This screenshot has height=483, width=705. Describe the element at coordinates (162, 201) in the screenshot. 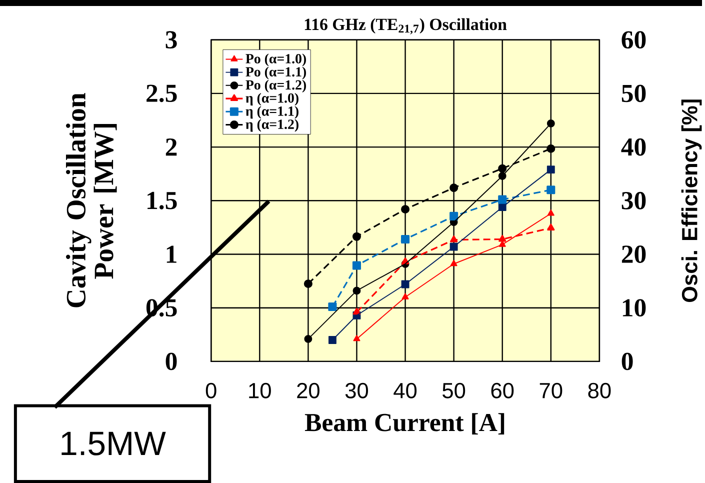

I see `y-tick-label: 1.5` at that location.